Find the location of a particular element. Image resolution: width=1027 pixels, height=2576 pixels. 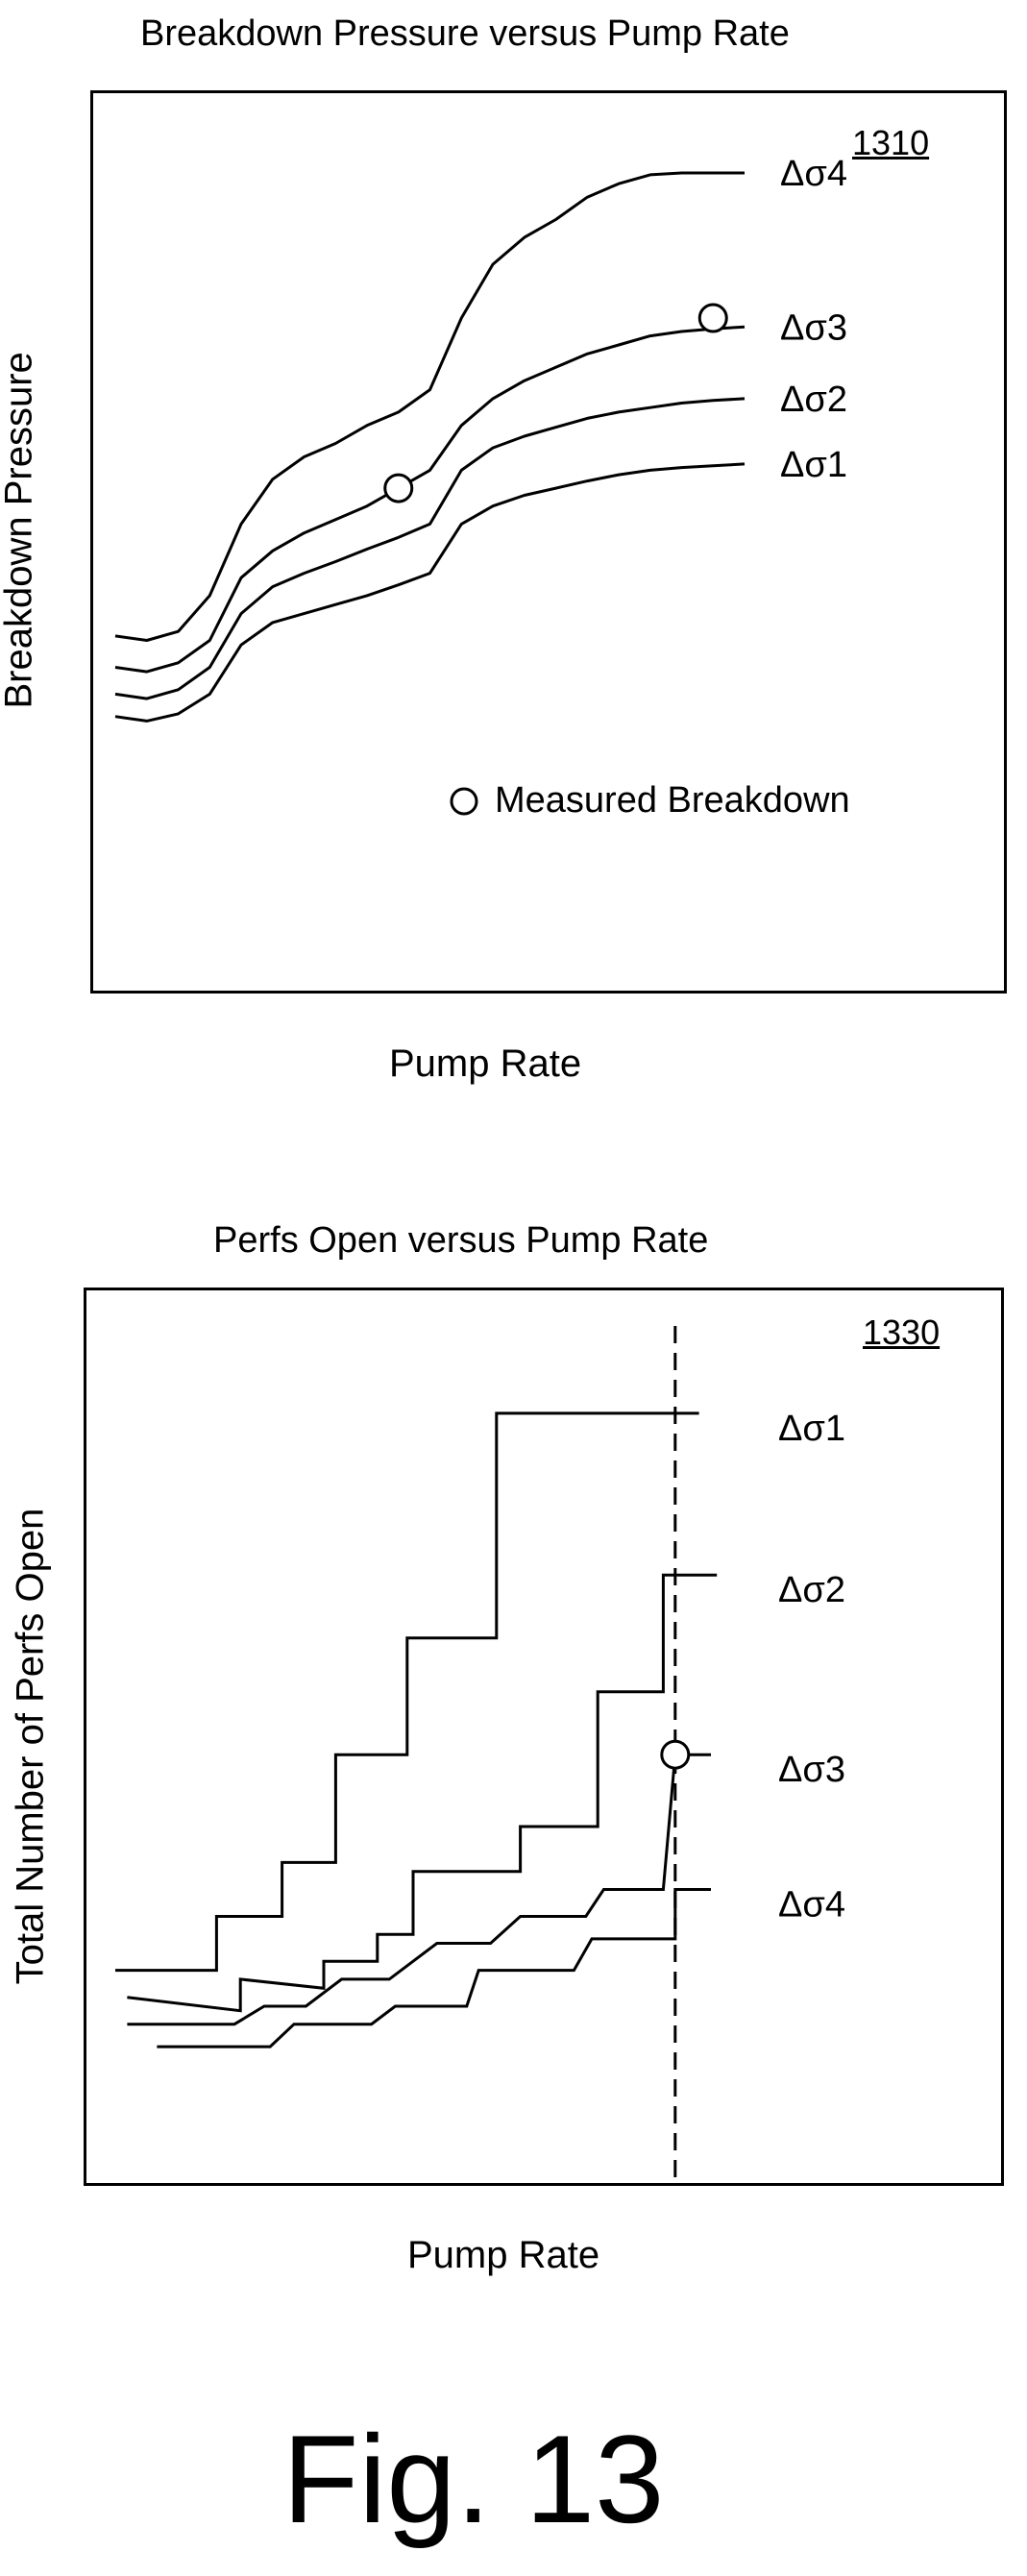

chart1-series-label-3: Δσ2 is located at coordinates (813, 400).